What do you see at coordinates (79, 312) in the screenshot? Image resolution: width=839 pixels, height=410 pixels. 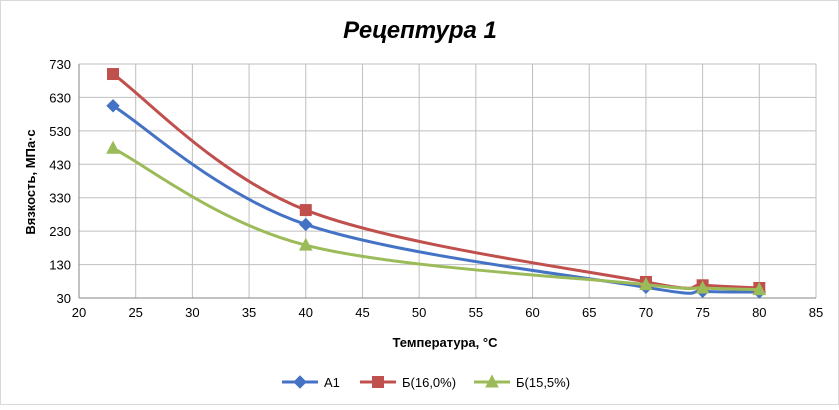 I see `x-tick-label: 20` at bounding box center [79, 312].